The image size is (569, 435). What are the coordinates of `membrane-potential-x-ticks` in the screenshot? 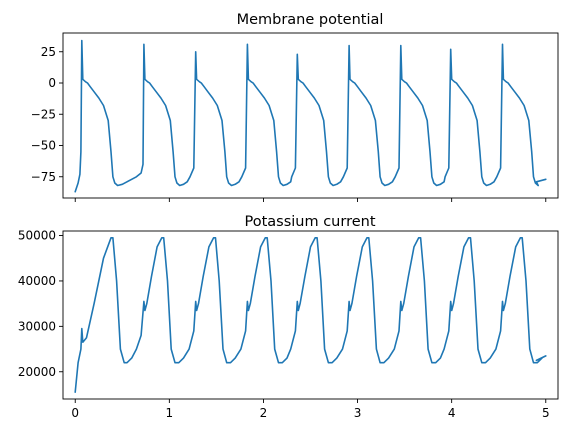 It's located at (310, 200).